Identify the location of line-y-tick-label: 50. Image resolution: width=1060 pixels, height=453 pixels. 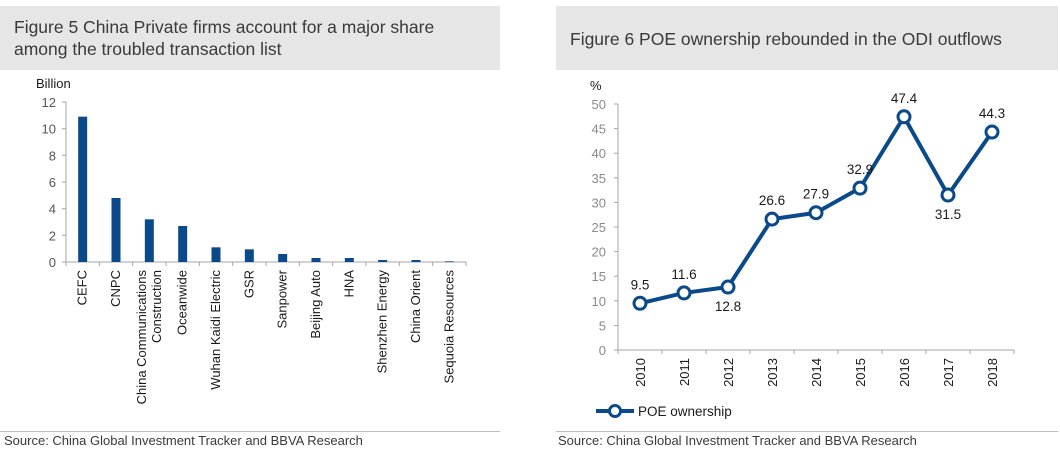
(599, 104).